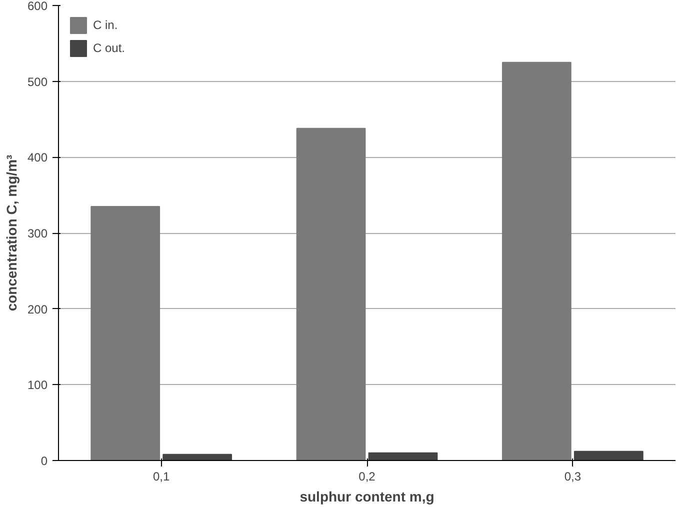 The height and width of the screenshot is (507, 680). What do you see at coordinates (44, 461) in the screenshot?
I see `y-tick-label: 0` at bounding box center [44, 461].